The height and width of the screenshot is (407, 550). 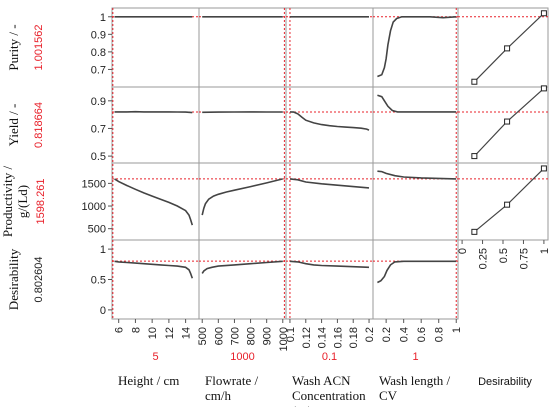 What do you see at coordinates (120, 330) in the screenshot?
I see `xtick-label: 6` at bounding box center [120, 330].